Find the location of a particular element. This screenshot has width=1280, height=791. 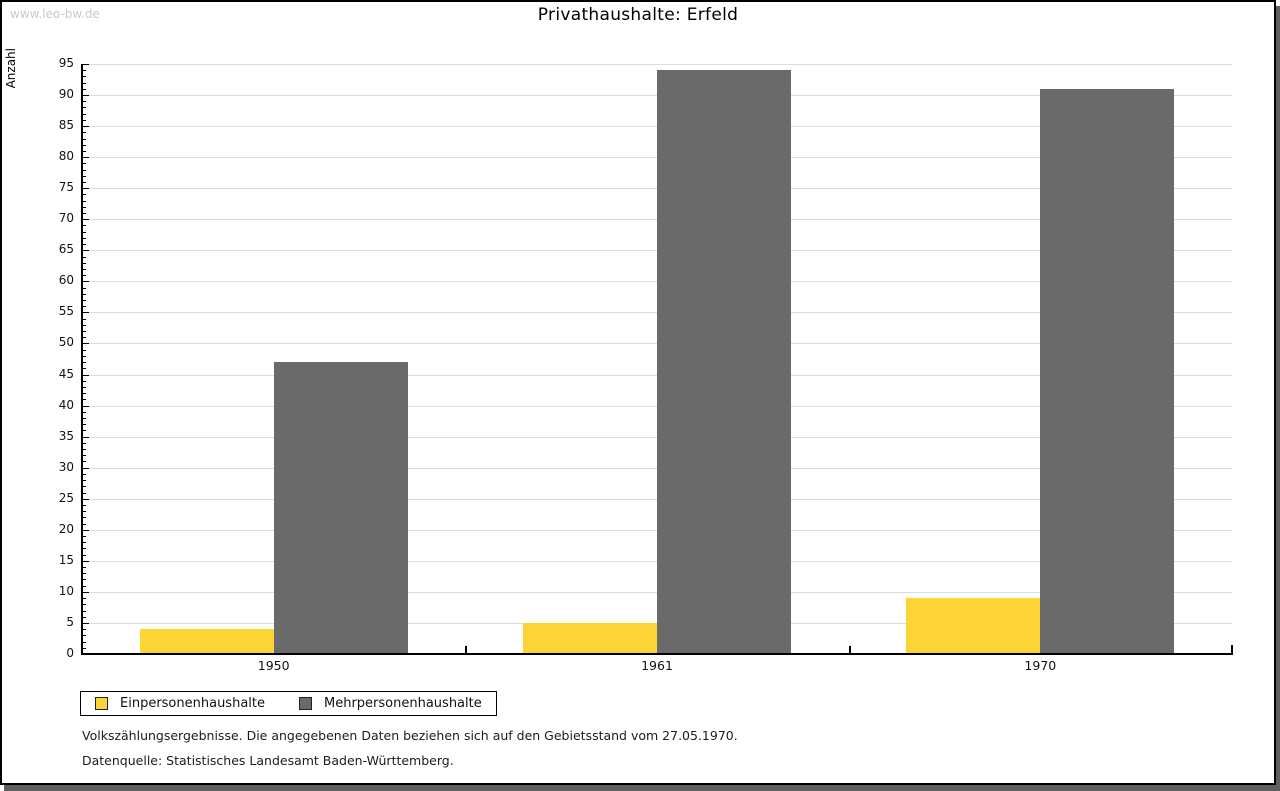

y-tick-label: 95 is located at coordinates (66, 63).